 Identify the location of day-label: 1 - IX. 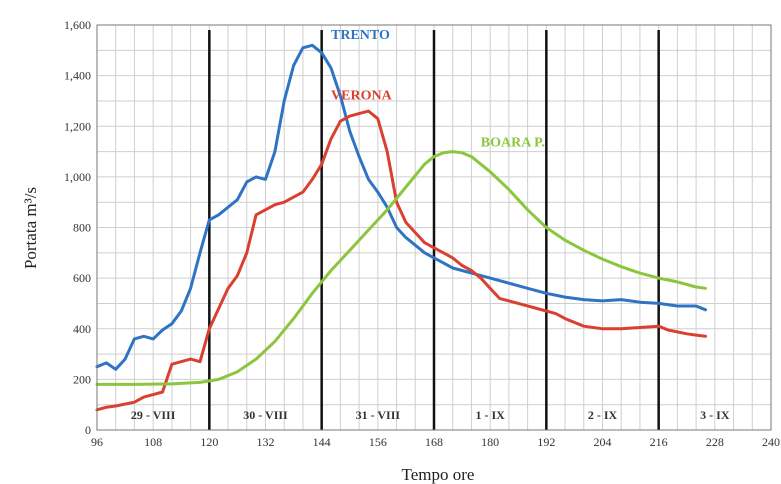
(490, 415).